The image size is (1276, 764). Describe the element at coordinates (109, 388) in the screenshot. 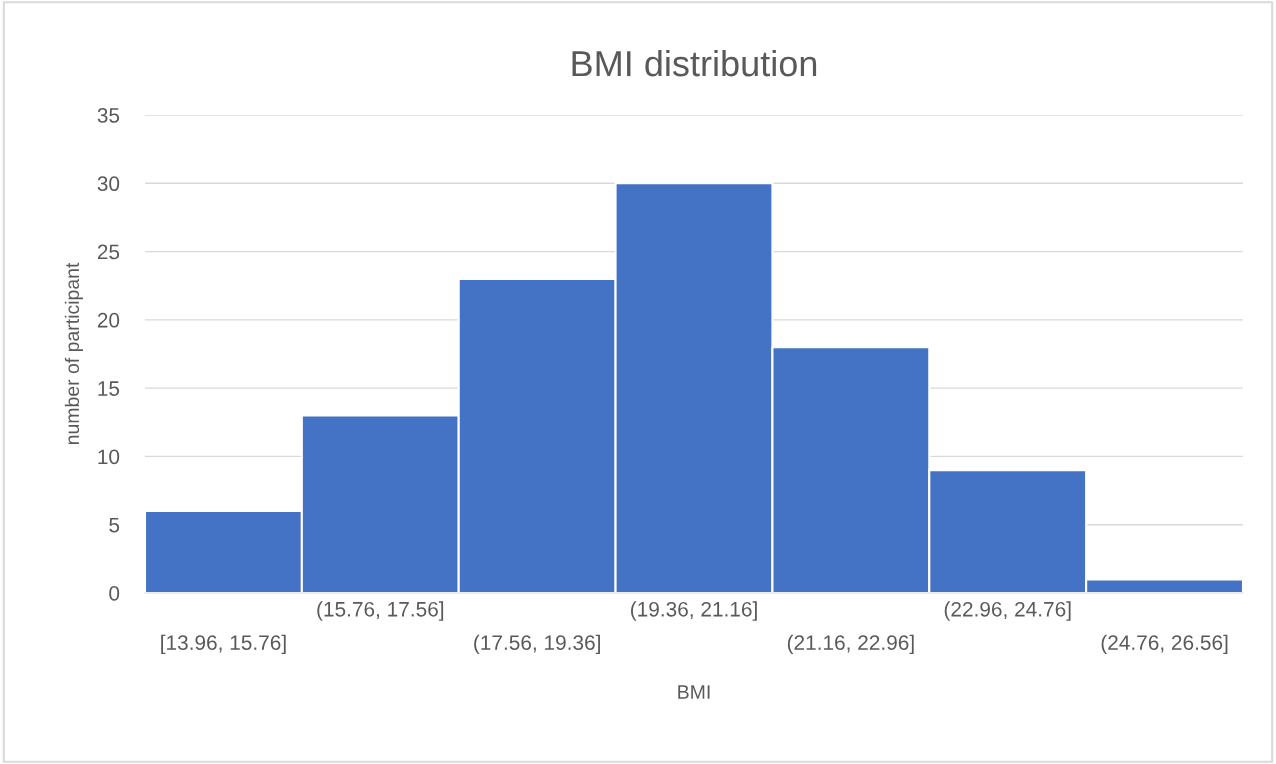

I see `y-tick-label: 15` at that location.